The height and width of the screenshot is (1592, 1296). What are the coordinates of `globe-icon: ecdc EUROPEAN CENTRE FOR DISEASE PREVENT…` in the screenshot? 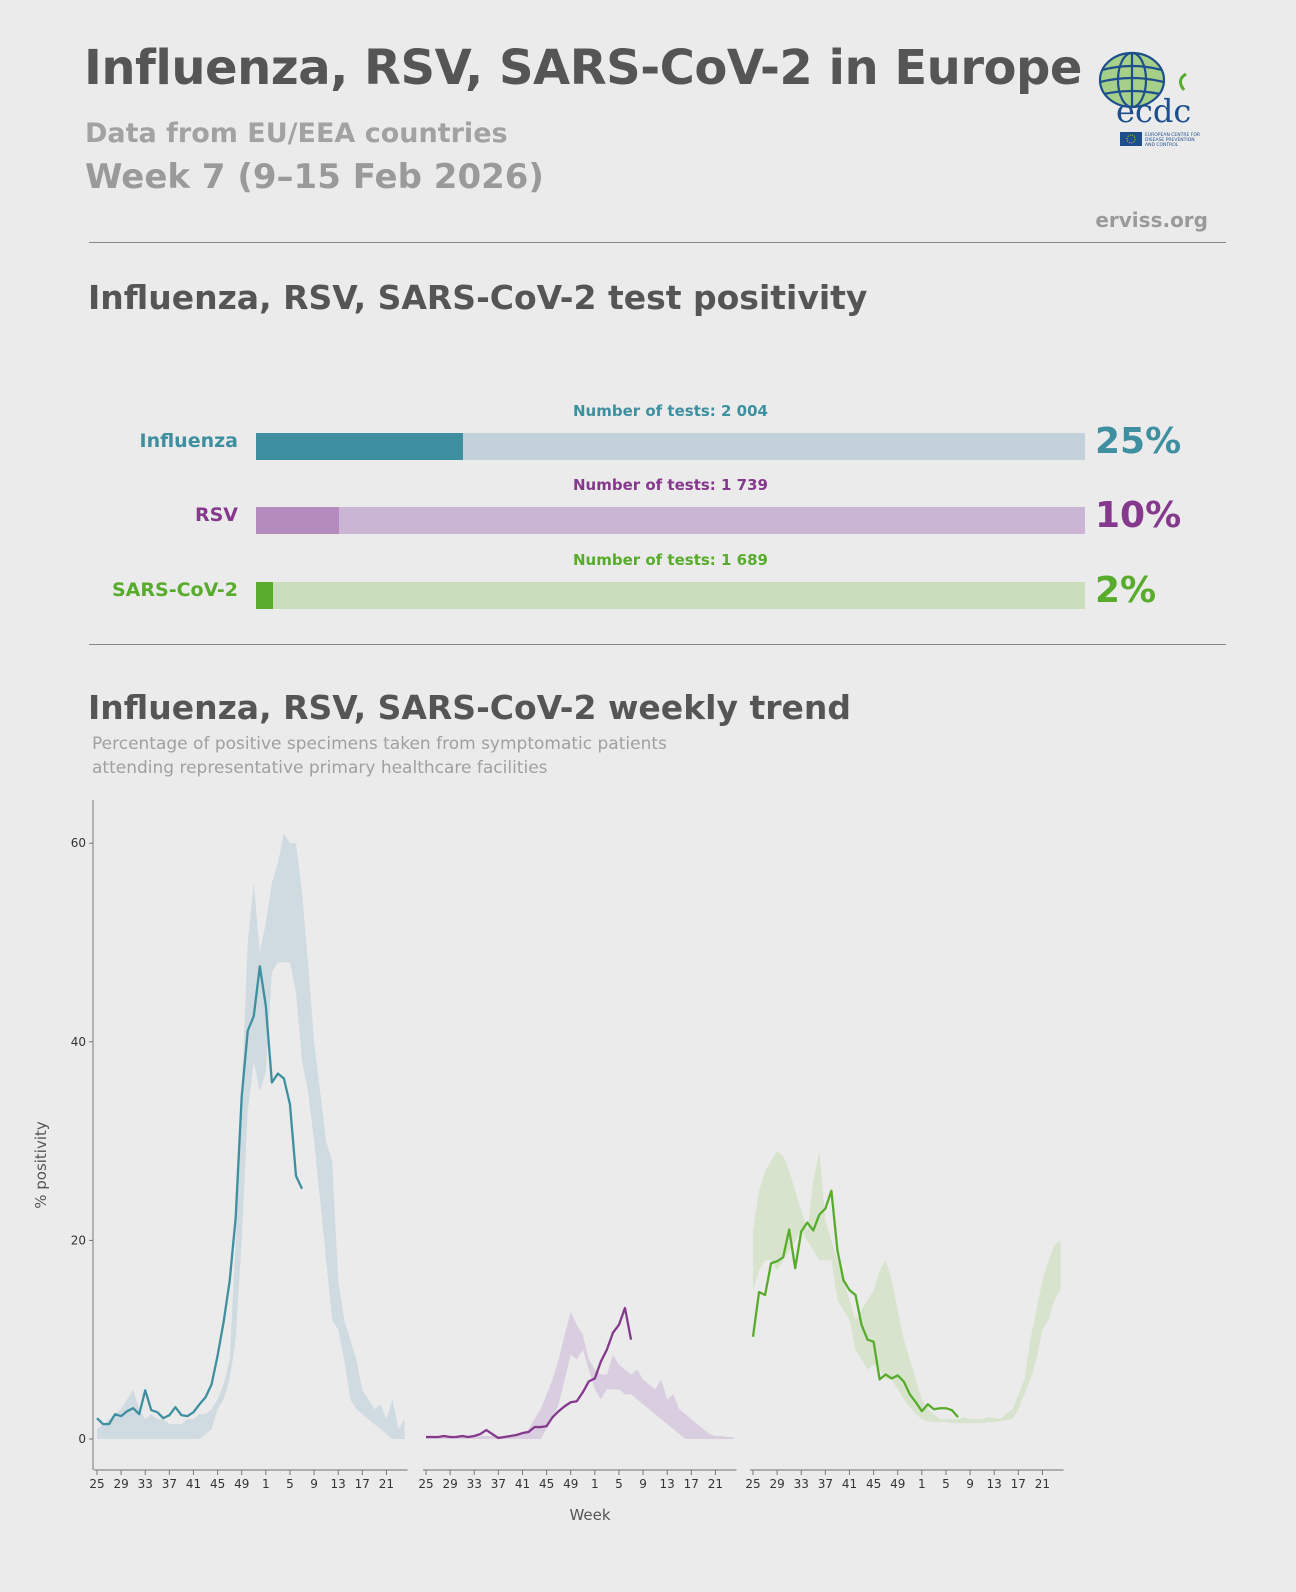 It's located at (1149, 99).